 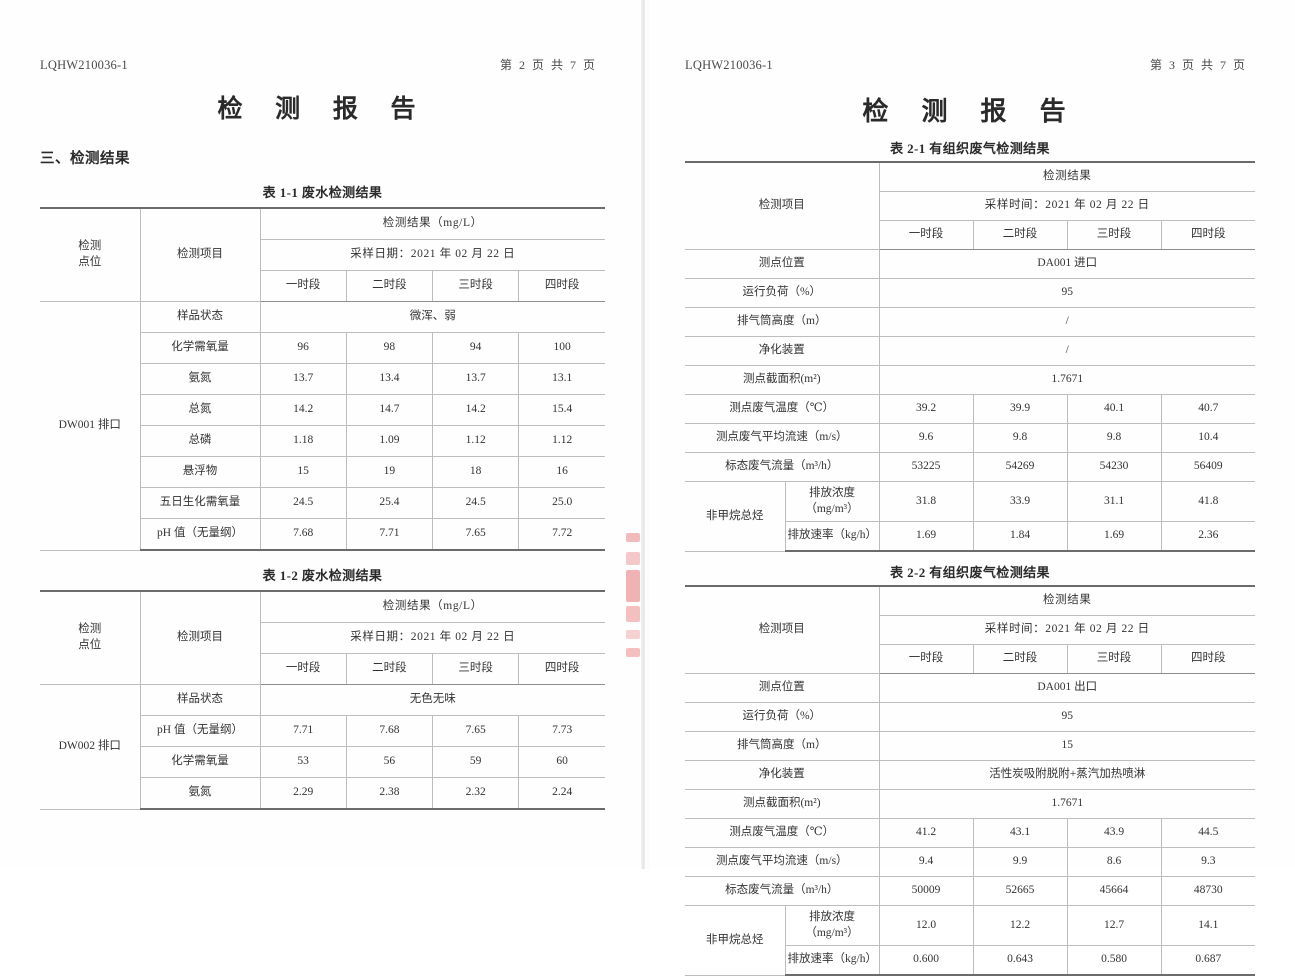 I want to click on table-row: DW002 排口 样品状态 无色无味, so click(x=322, y=747).